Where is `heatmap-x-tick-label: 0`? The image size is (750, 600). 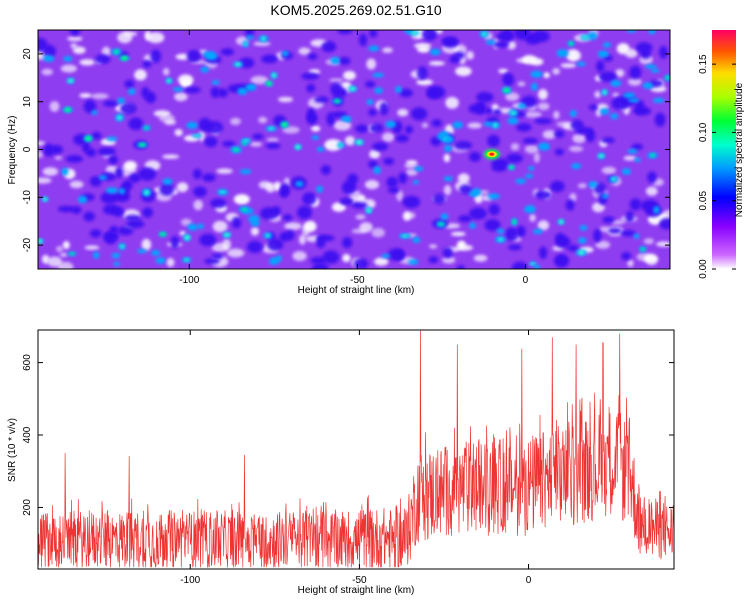
heatmap-x-tick-label: 0 is located at coordinates (526, 280).